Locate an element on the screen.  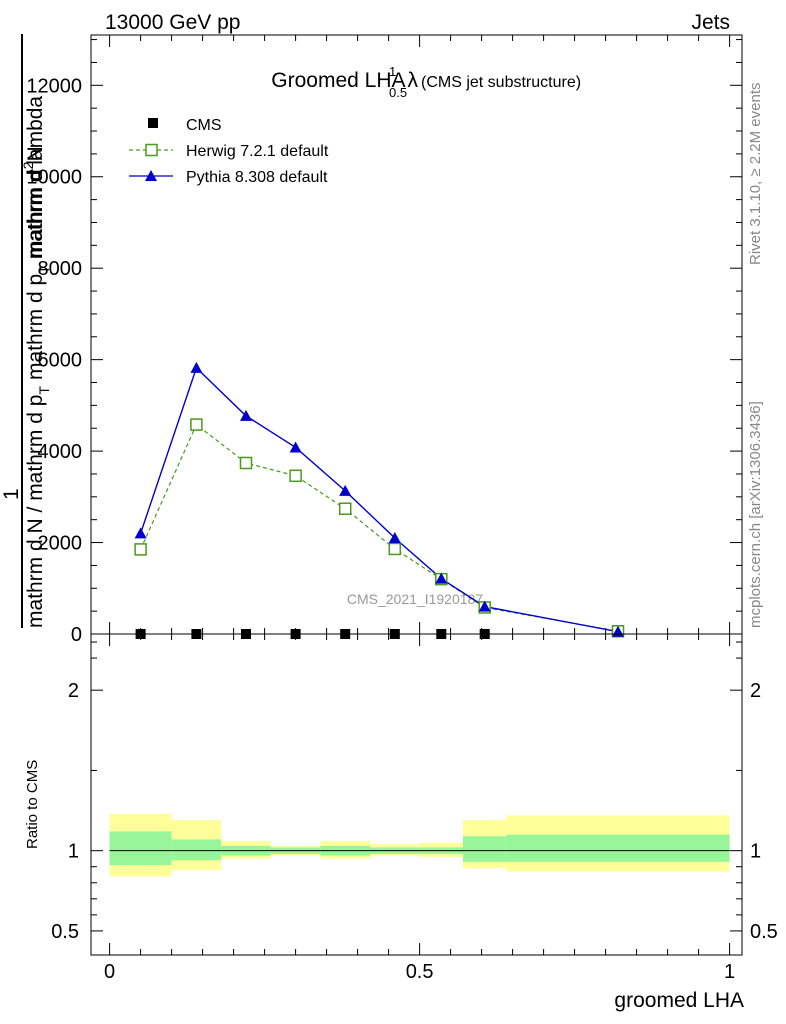
ratio-x-tick-label: 0 is located at coordinates (109, 972).